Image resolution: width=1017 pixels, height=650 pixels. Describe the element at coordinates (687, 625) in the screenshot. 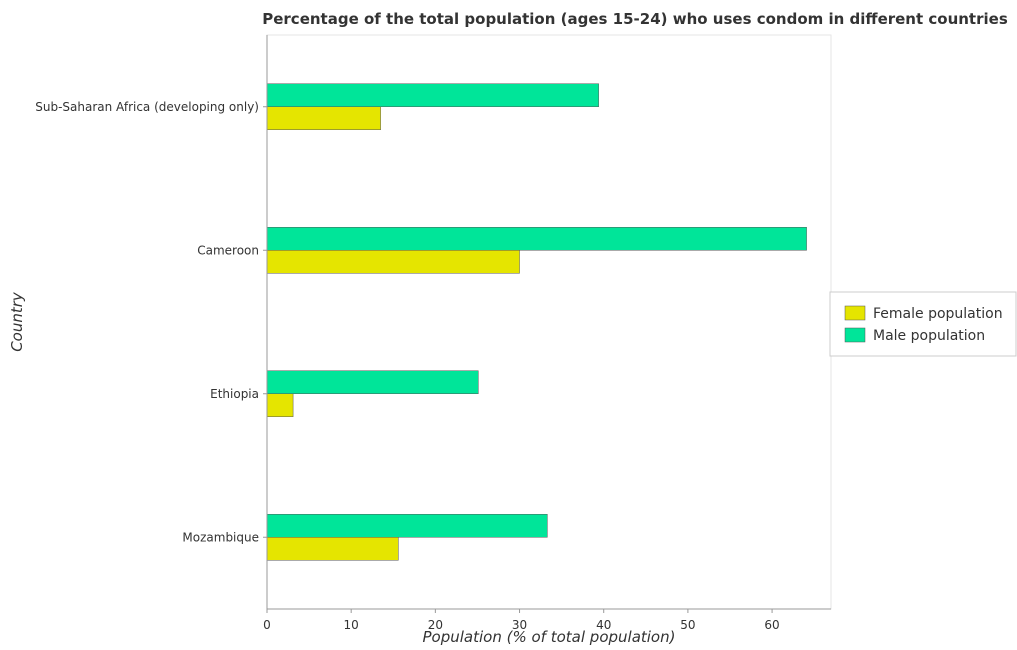

I see `x-tick-label-5: 50` at that location.